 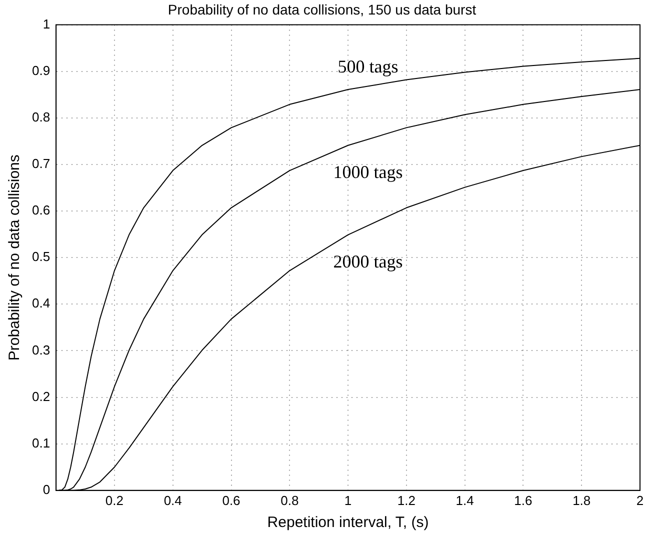 What do you see at coordinates (41, 303) in the screenshot?
I see `y-tick-label: 0.4` at bounding box center [41, 303].